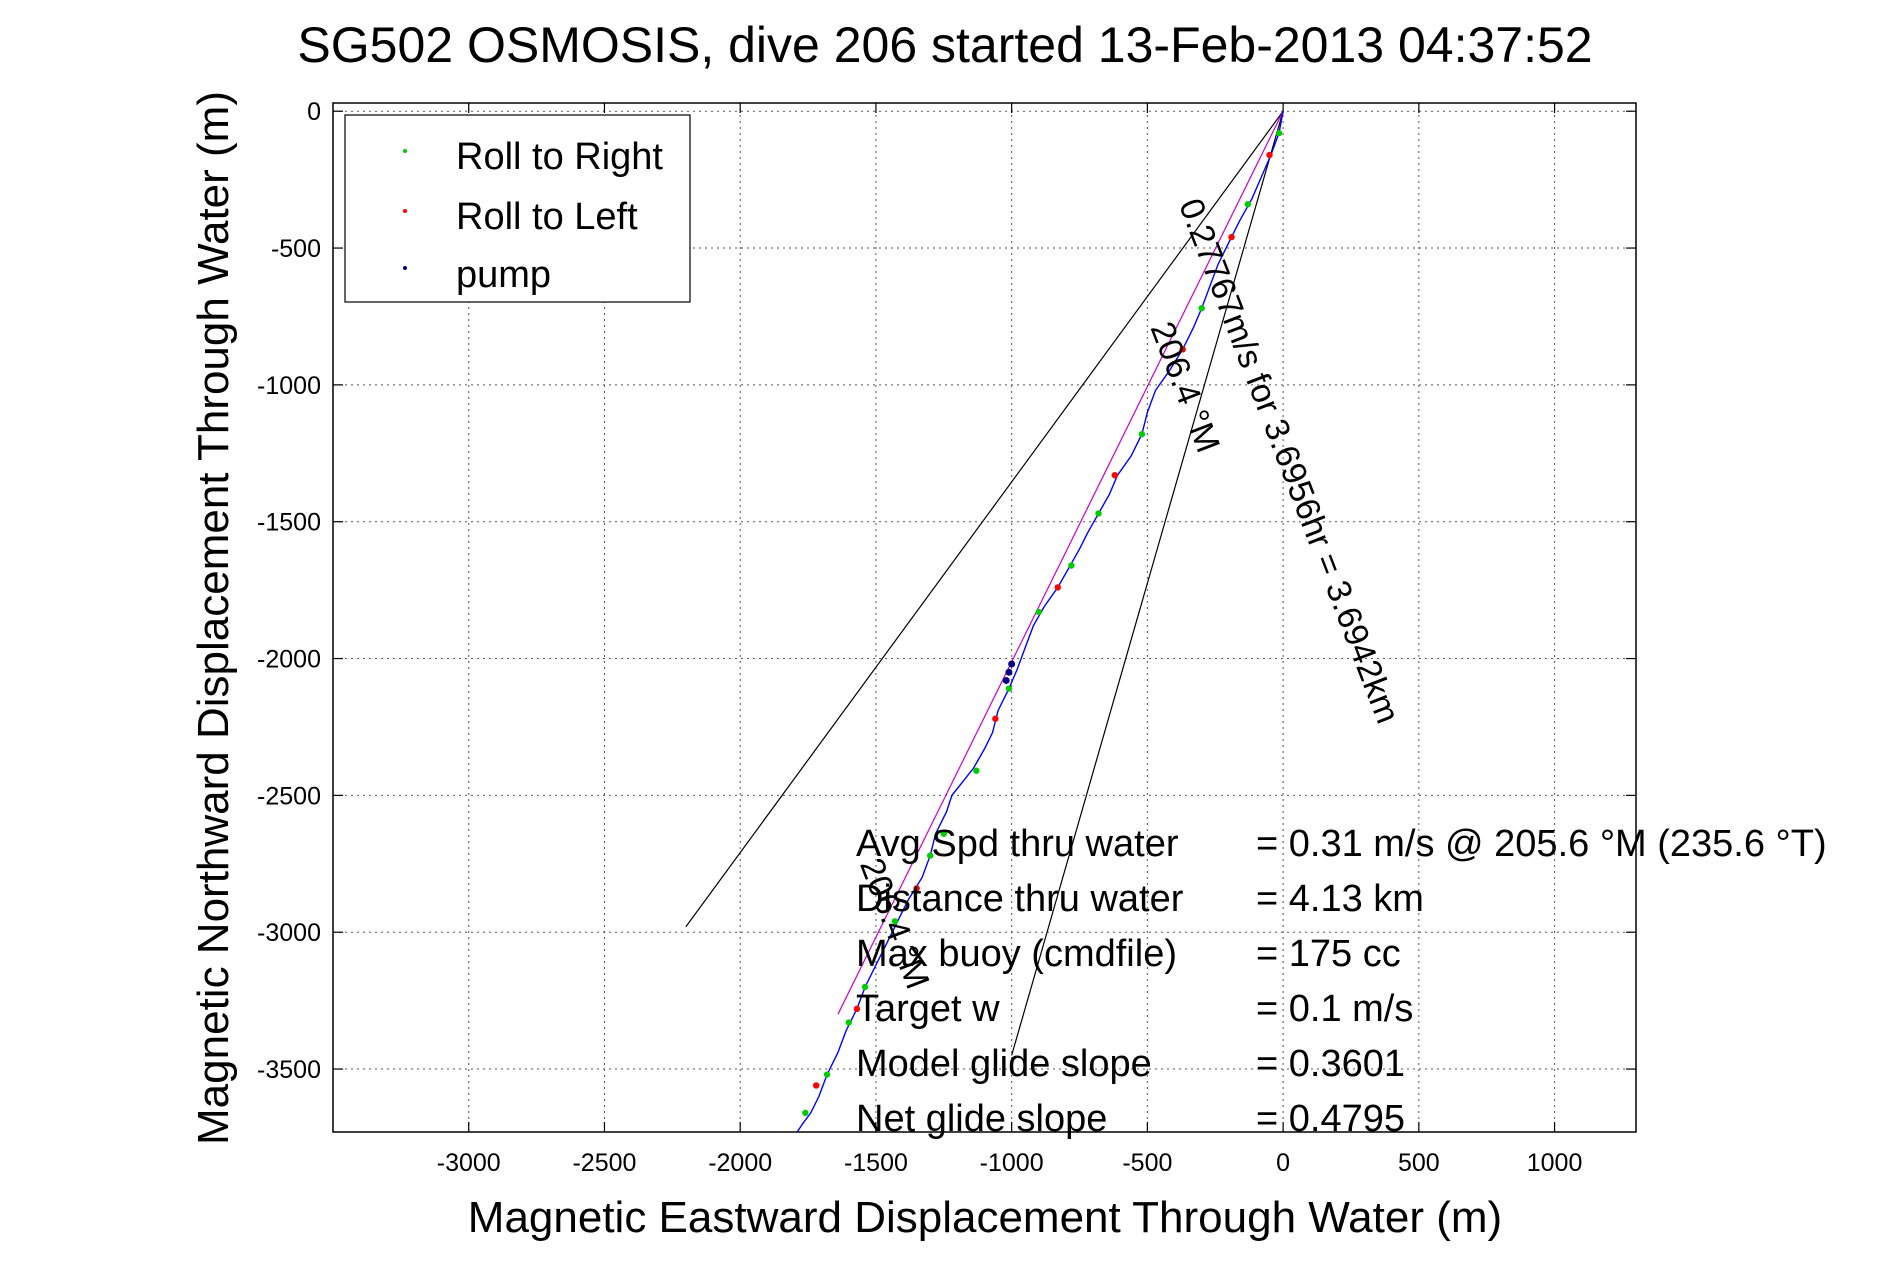  Describe the element at coordinates (1330, 1119) in the screenshot. I see `stat-value-net-glide: = 0.4795` at that location.